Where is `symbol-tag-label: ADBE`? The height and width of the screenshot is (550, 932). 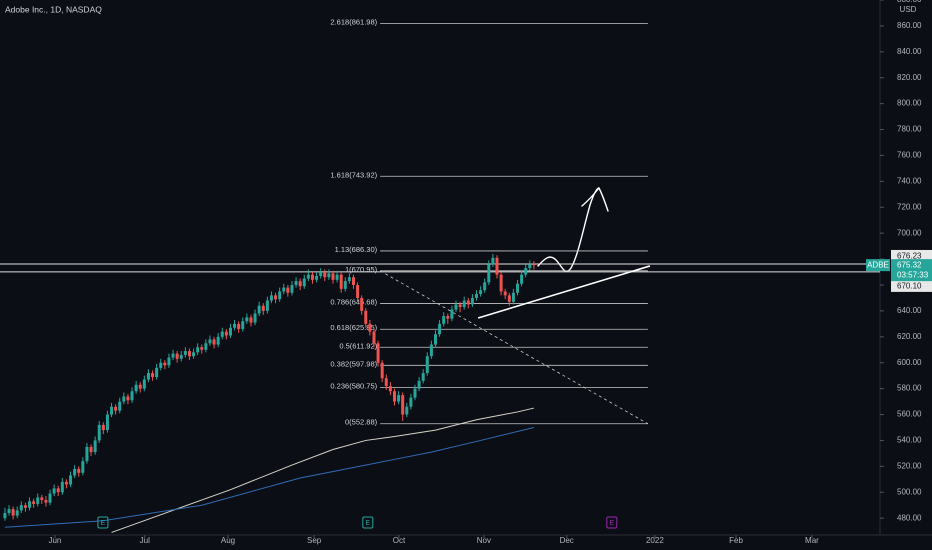 symbol-tag-label: ADBE is located at coordinates (878, 264).